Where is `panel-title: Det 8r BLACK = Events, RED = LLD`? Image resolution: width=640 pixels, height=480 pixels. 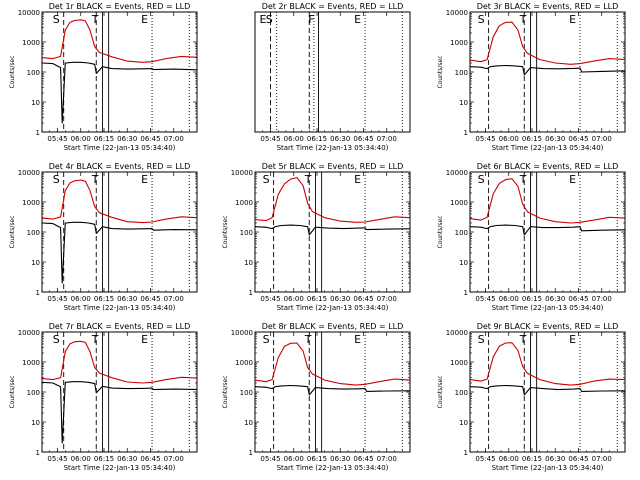 panel-title: Det 8r BLACK = Events, RED = LLD is located at coordinates (333, 326).